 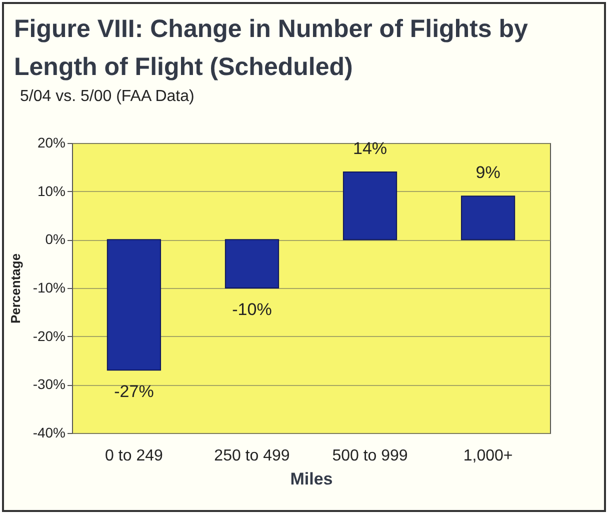 I want to click on x-tick-label: 1,000+, so click(x=488, y=456).